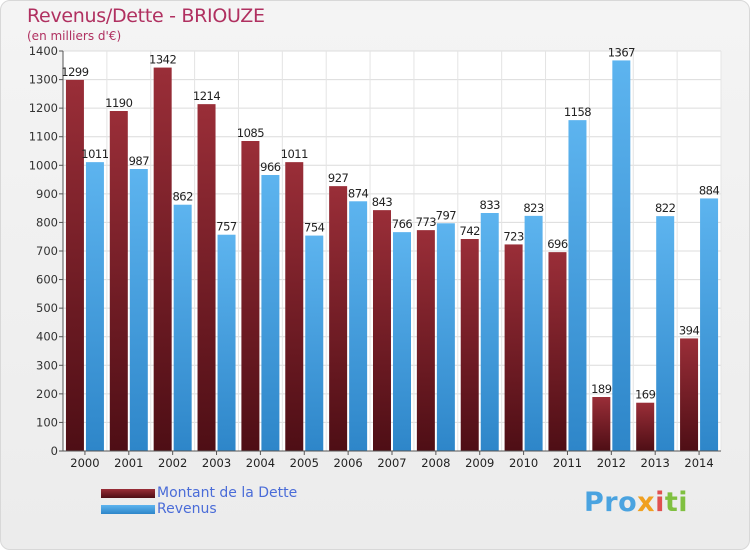 The image size is (750, 550). I want to click on label-revenus-2010: 823, so click(533, 208).